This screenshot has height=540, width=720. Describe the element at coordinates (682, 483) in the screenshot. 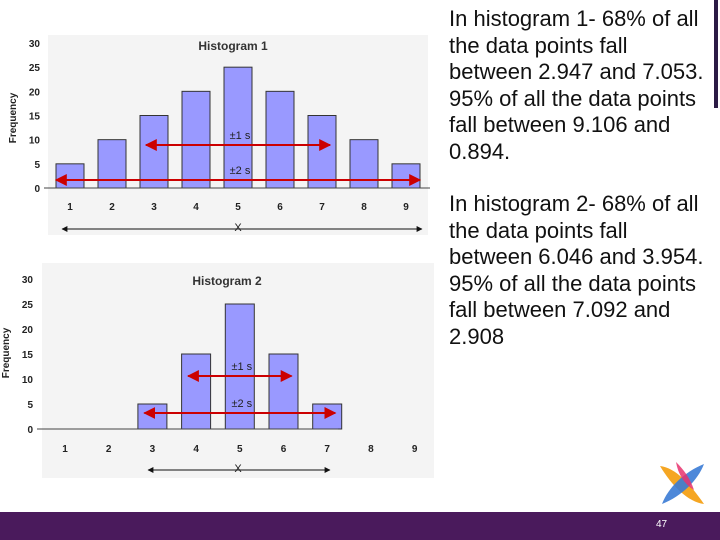

I see `brand-logo` at that location.